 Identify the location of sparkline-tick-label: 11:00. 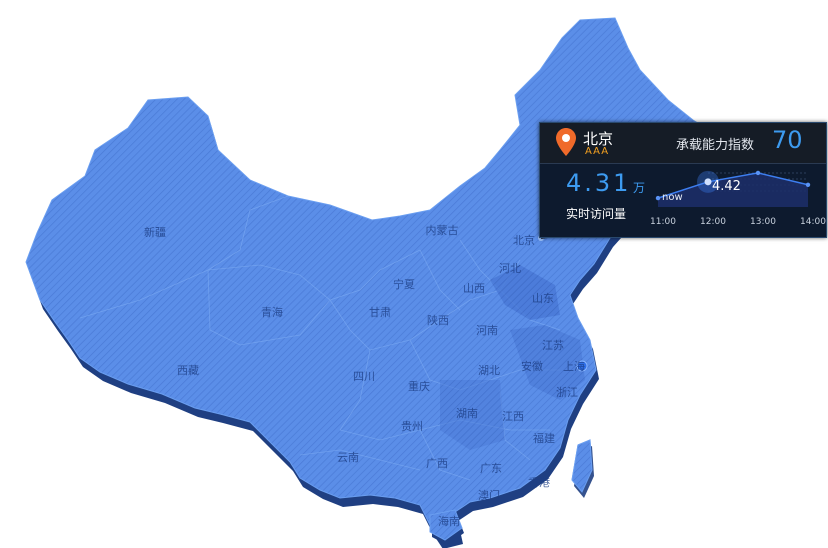
(663, 222).